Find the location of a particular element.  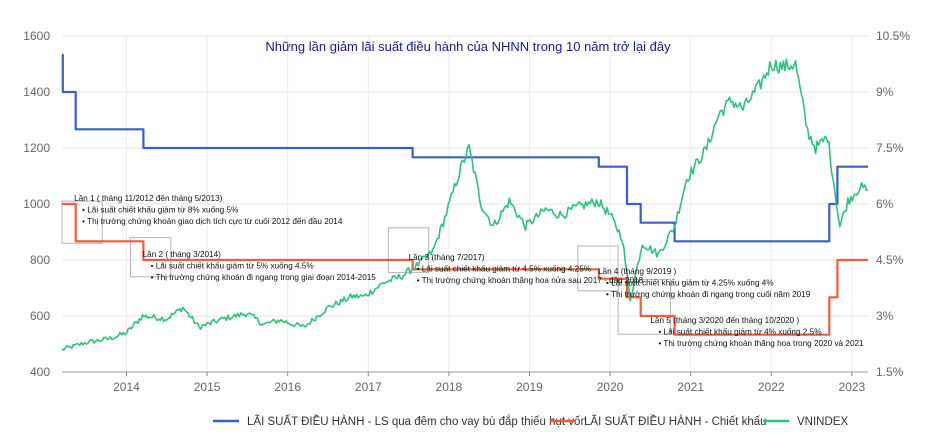

x-tick-label: 2019 is located at coordinates (529, 387).